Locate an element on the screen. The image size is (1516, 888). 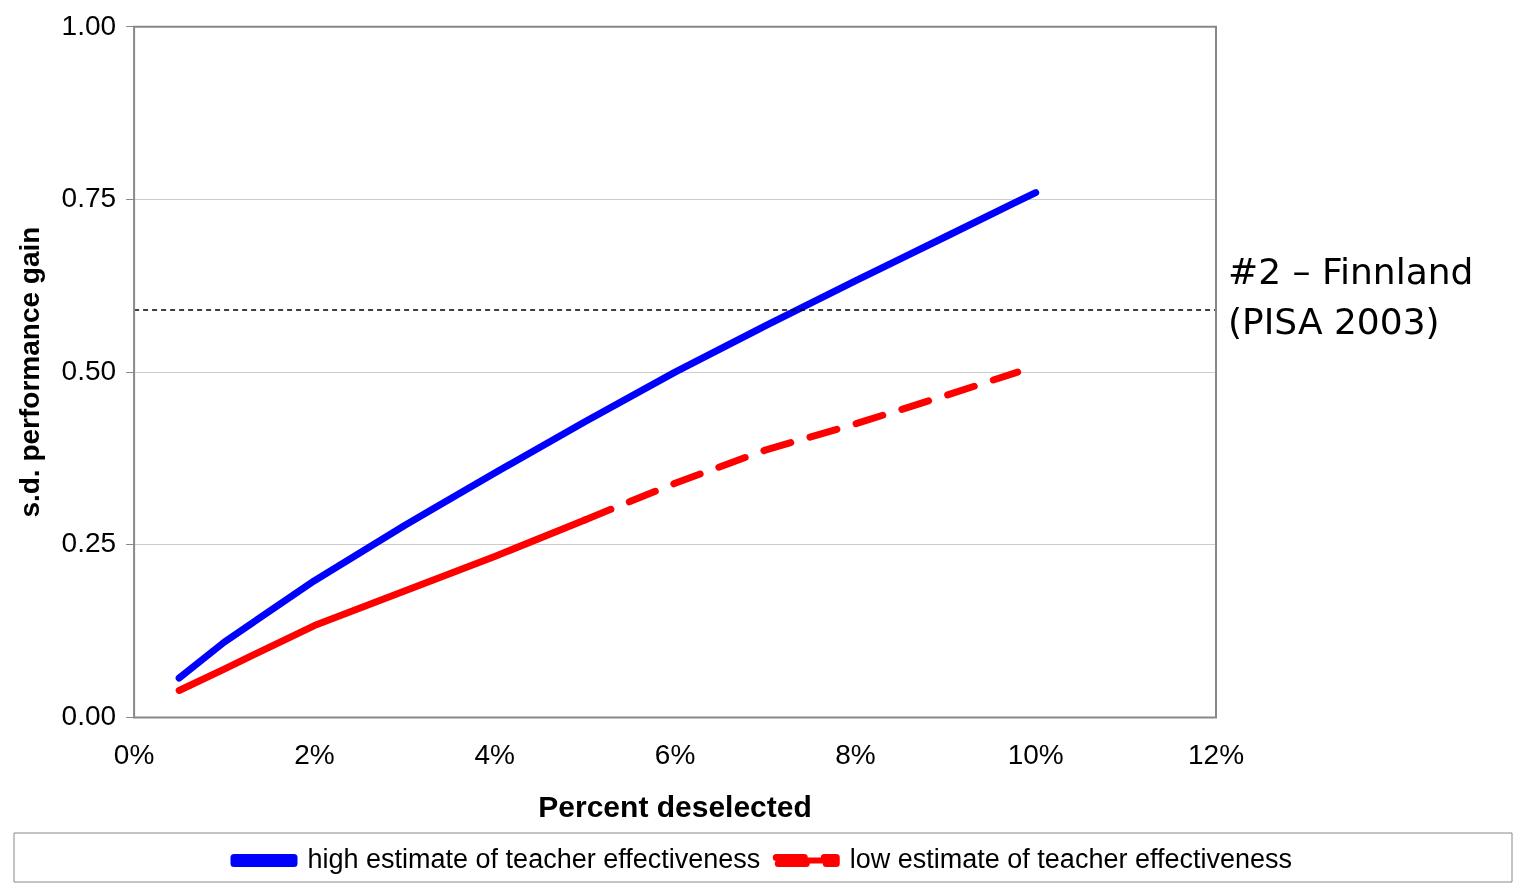
x-tick-label: 0% is located at coordinates (134, 754).